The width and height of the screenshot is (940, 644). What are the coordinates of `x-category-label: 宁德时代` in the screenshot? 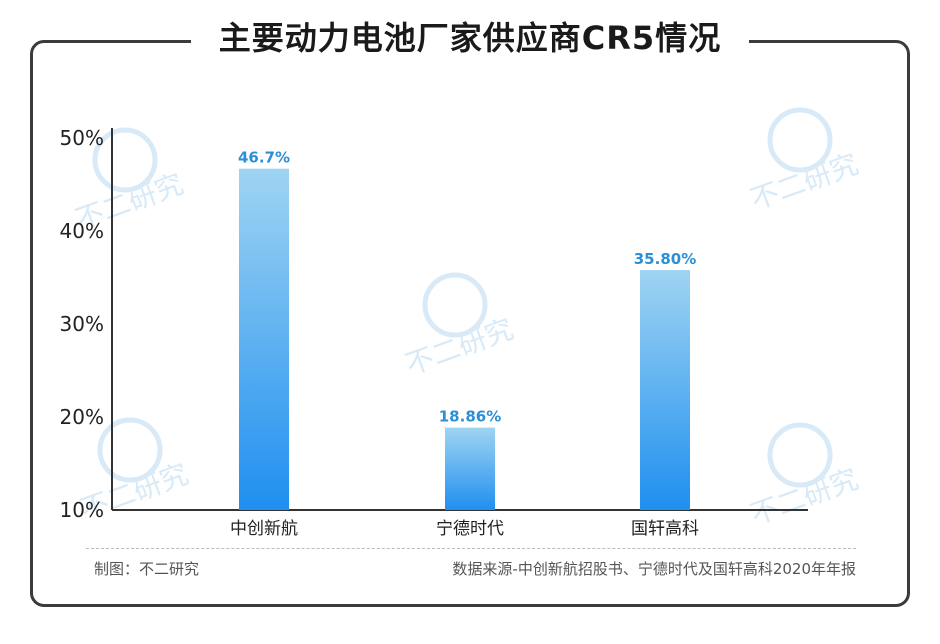 It's located at (470, 529).